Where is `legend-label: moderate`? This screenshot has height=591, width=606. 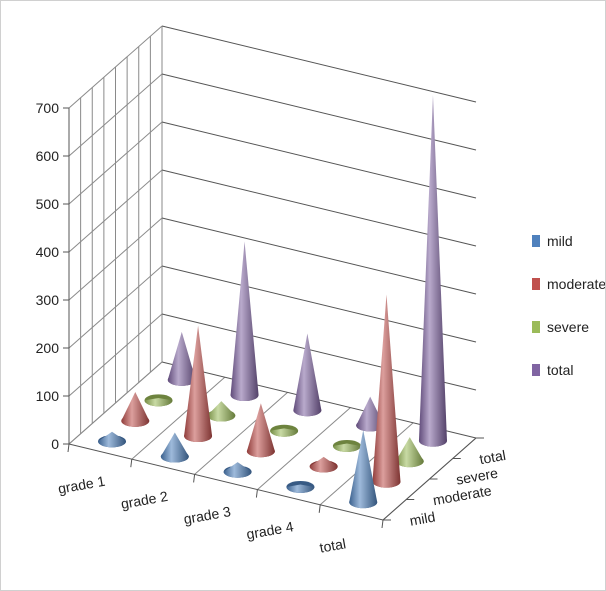
legend-label: moderate is located at coordinates (576, 284).